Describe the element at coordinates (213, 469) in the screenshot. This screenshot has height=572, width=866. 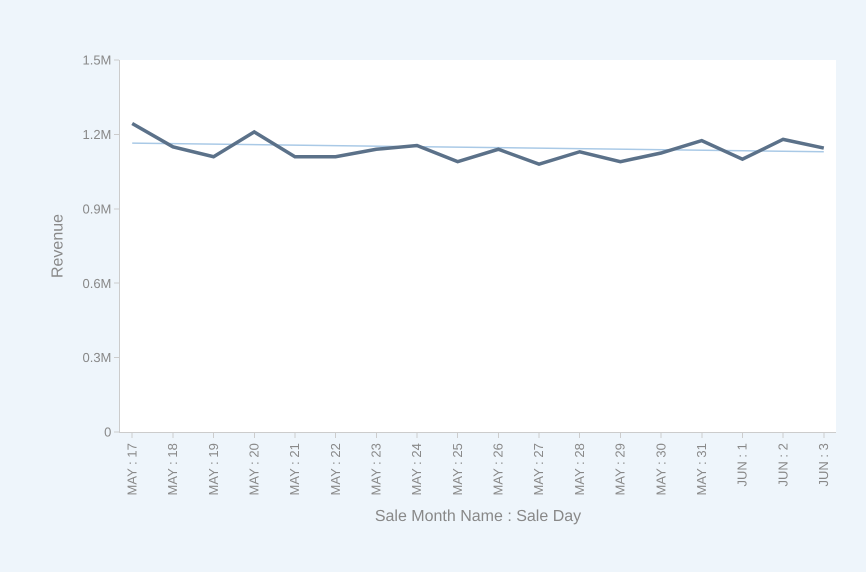
I see `x-tick-label: MAY : 19` at that location.